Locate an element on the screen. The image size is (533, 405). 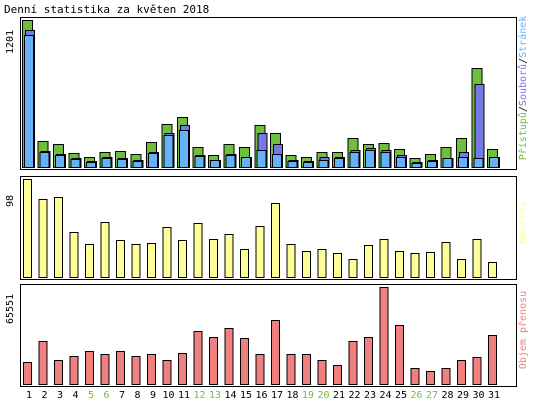
bar-Návštěv-14 is located at coordinates (229, 256).